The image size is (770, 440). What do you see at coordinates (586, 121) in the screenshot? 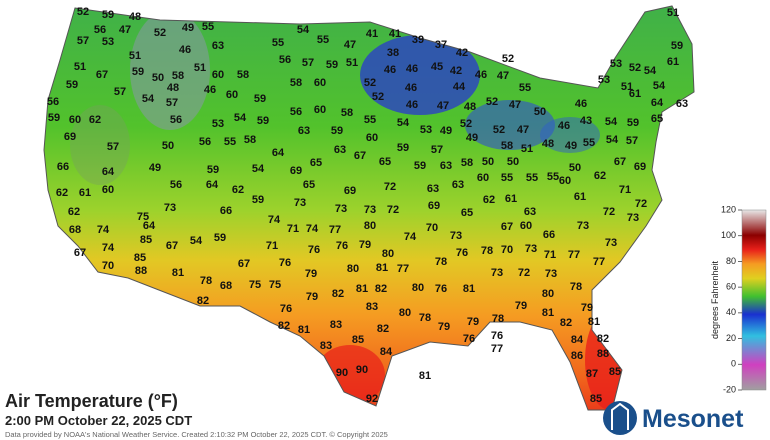
I see `station-value: 43` at bounding box center [586, 121].